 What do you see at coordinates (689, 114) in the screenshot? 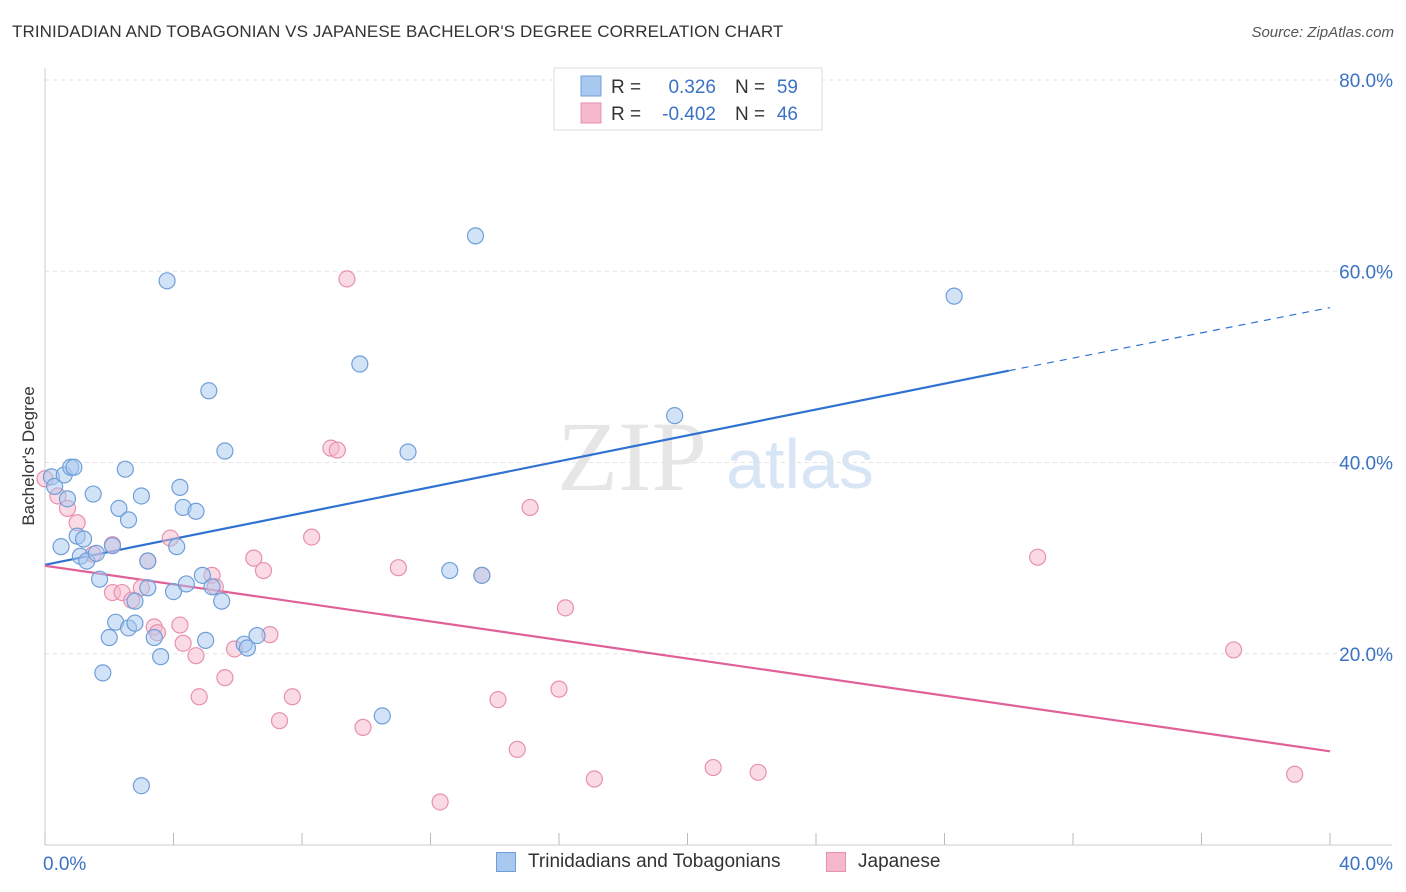
I see `legend-r-value-2: -0.402` at bounding box center [689, 114].